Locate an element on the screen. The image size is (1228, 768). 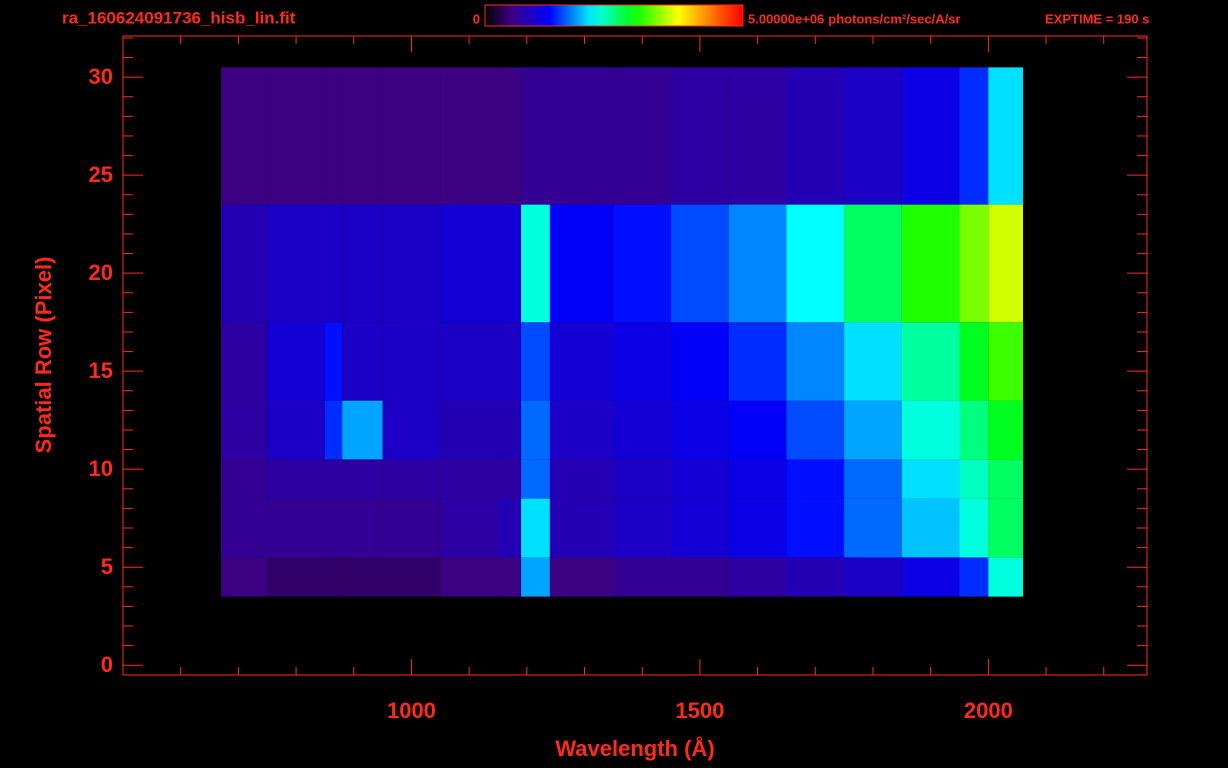
x-tick-label: 1000 is located at coordinates (411, 710).